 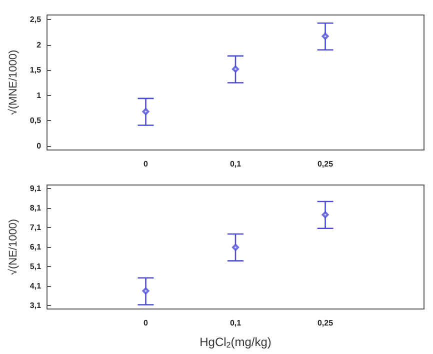 I want to click on y-tick-label: 1, so click(x=39, y=95).